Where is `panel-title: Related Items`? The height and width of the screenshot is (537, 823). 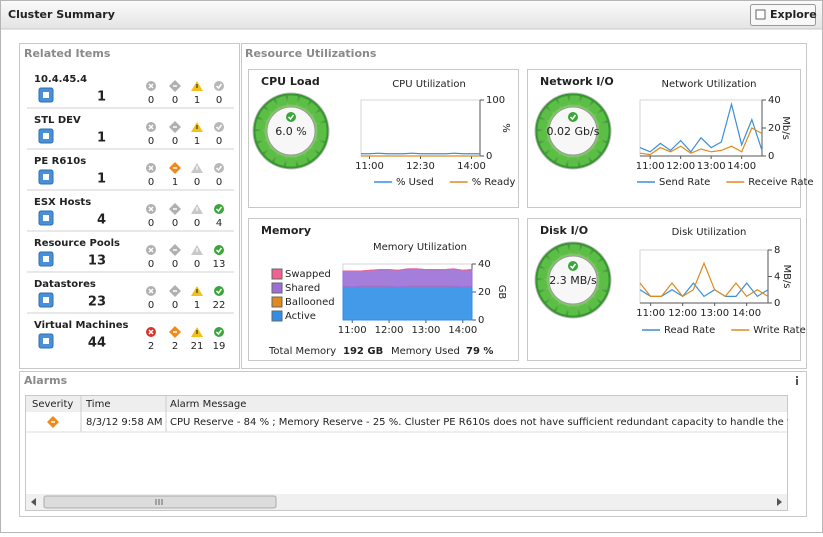
panel-title: Related Items is located at coordinates (67, 53).